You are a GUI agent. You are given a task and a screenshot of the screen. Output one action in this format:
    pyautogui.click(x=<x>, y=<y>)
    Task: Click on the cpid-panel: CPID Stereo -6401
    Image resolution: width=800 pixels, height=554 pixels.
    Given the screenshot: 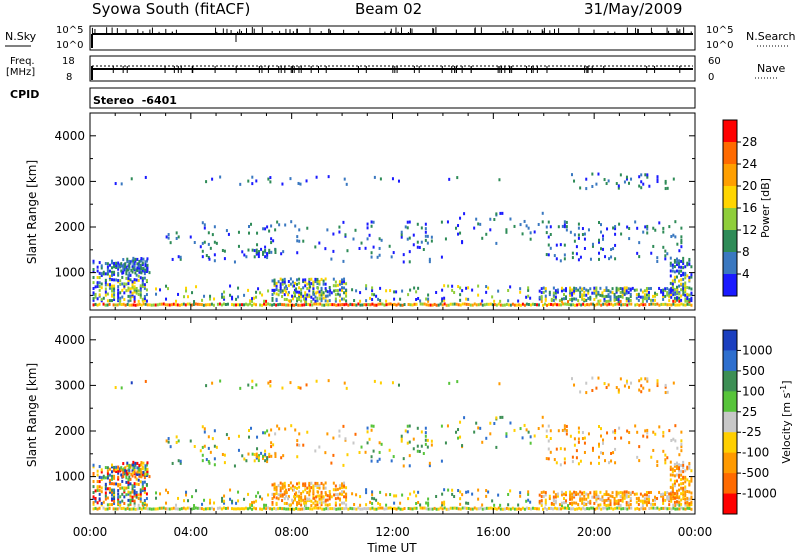 What is the action you would take?
    pyautogui.click(x=353, y=98)
    